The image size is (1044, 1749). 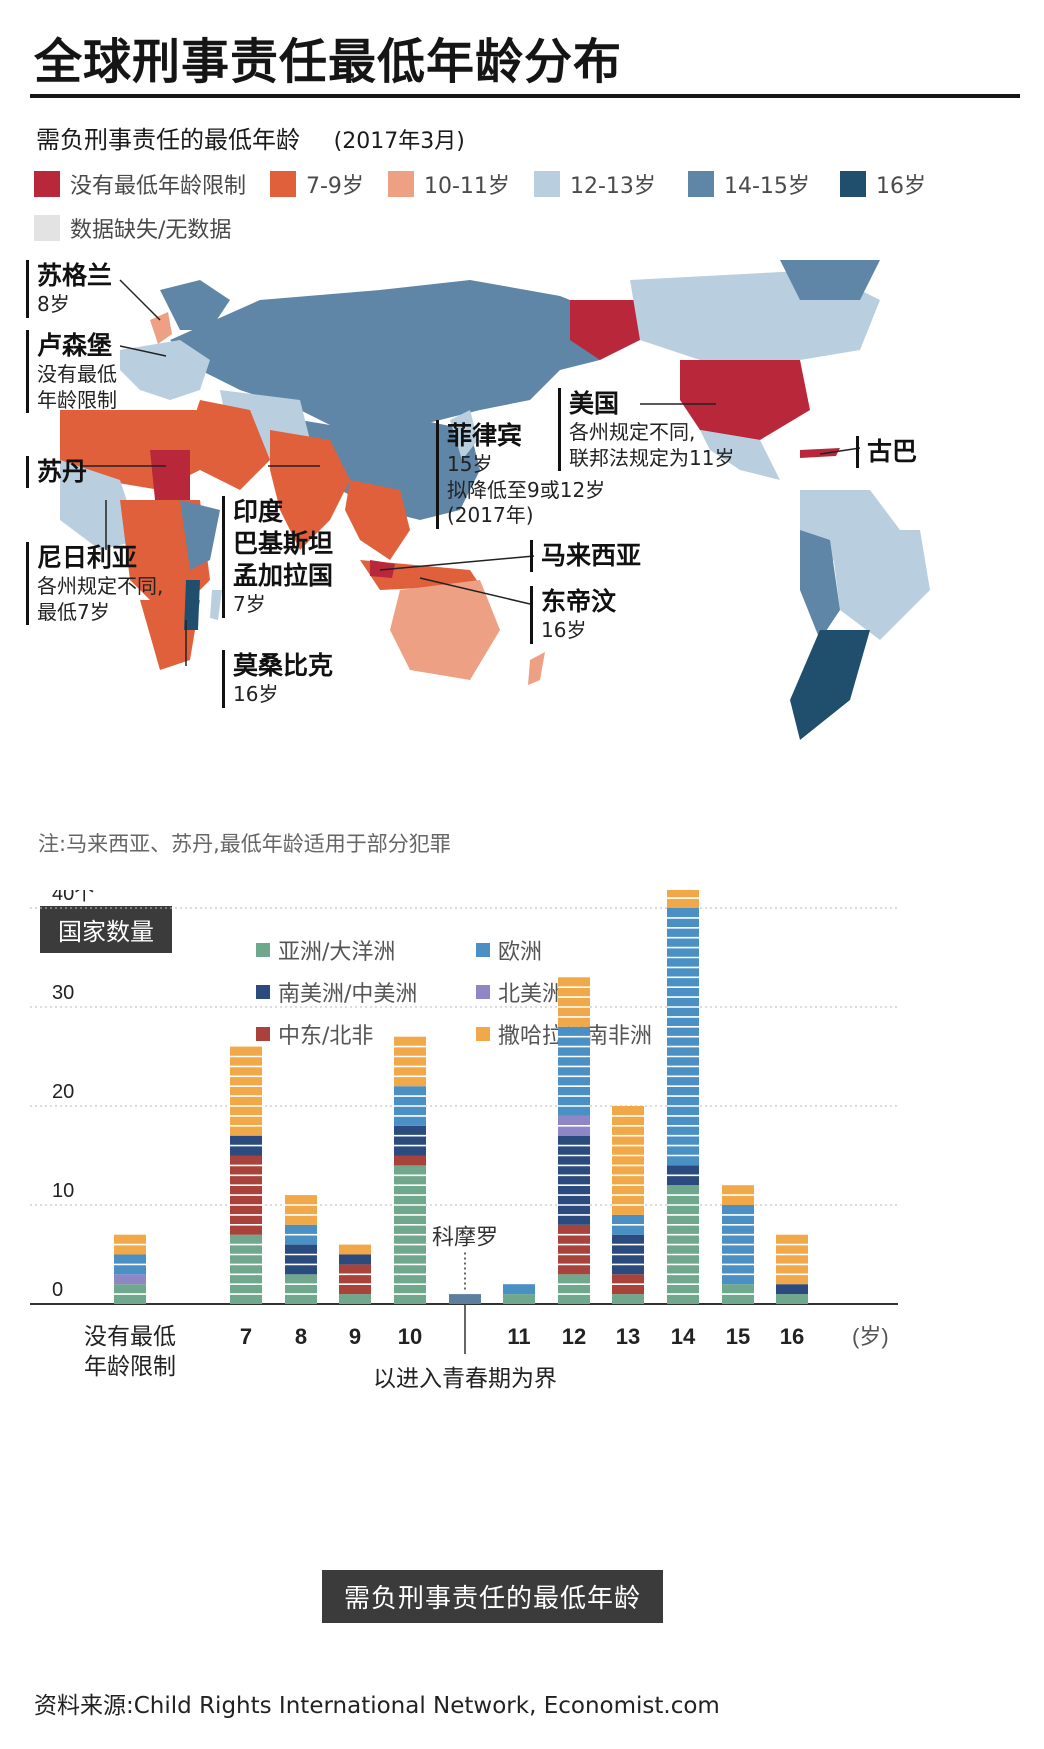 What do you see at coordinates (820, 585) in the screenshot?
I see `map-region-andes` at bounding box center [820, 585].